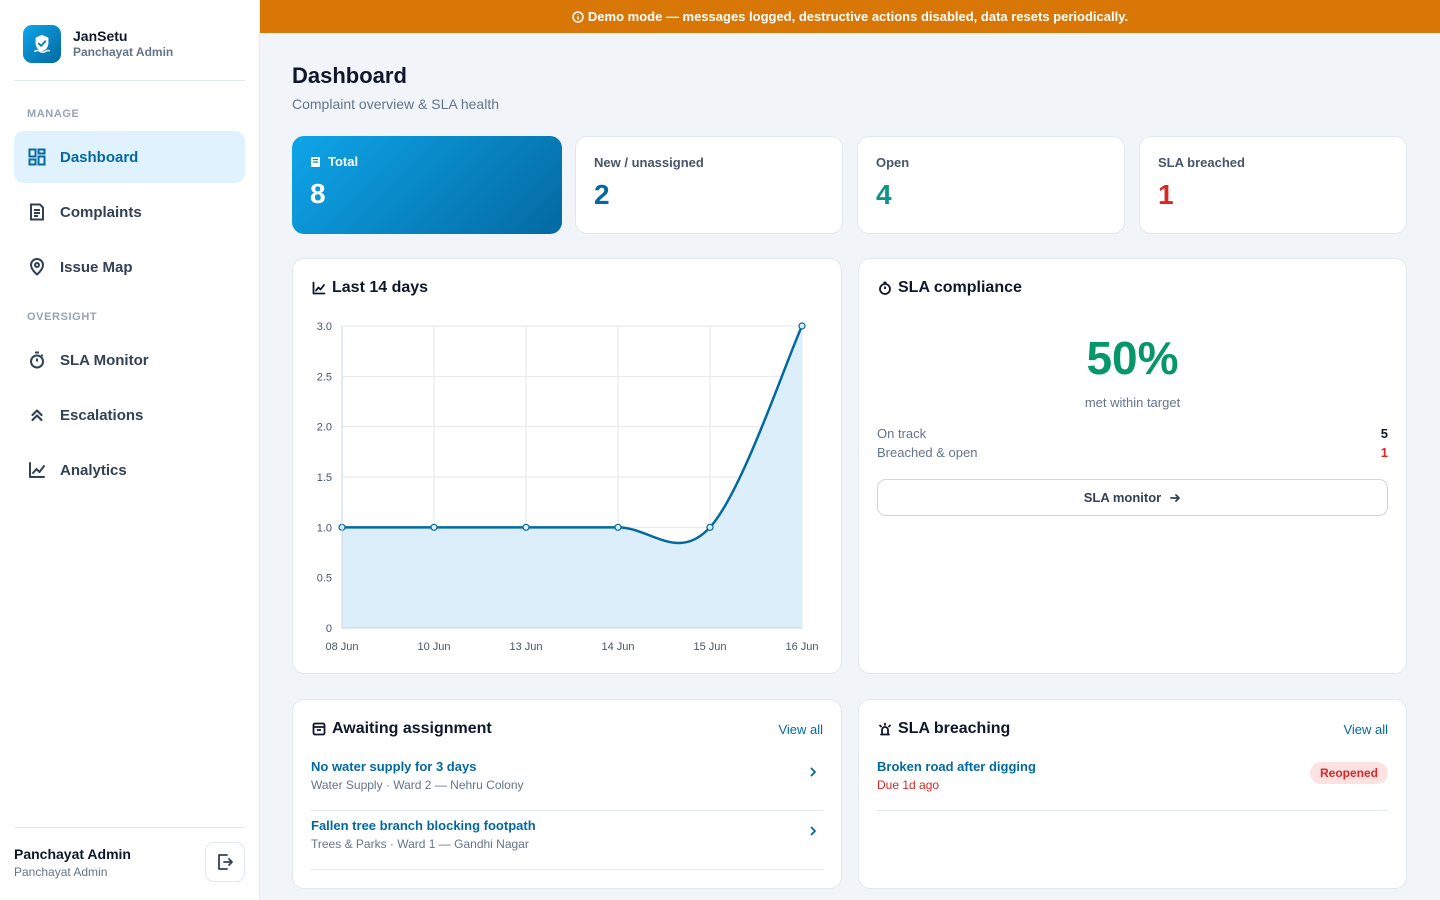 The width and height of the screenshot is (1440, 900). What do you see at coordinates (885, 729) in the screenshot?
I see `alarm-icon` at bounding box center [885, 729].